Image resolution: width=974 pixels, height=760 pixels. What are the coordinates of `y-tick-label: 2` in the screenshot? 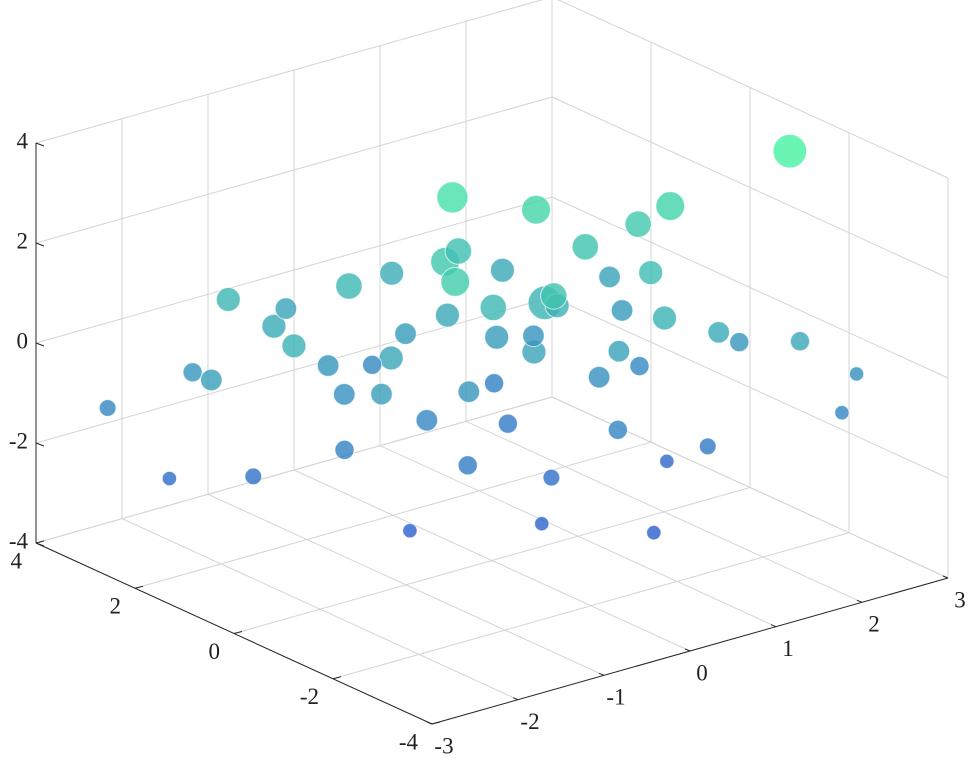 It's located at (116, 606).